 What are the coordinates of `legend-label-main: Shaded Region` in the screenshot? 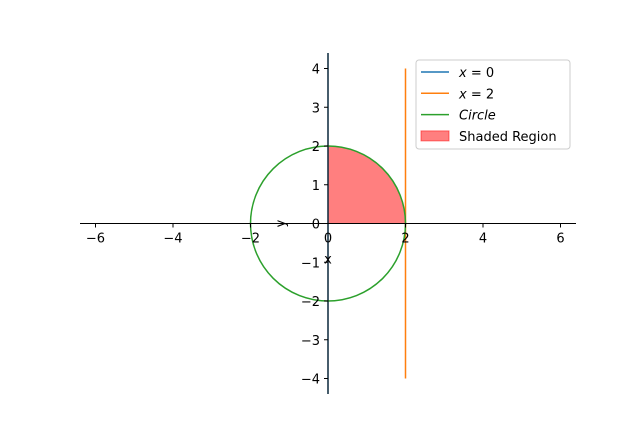 It's located at (508, 137).